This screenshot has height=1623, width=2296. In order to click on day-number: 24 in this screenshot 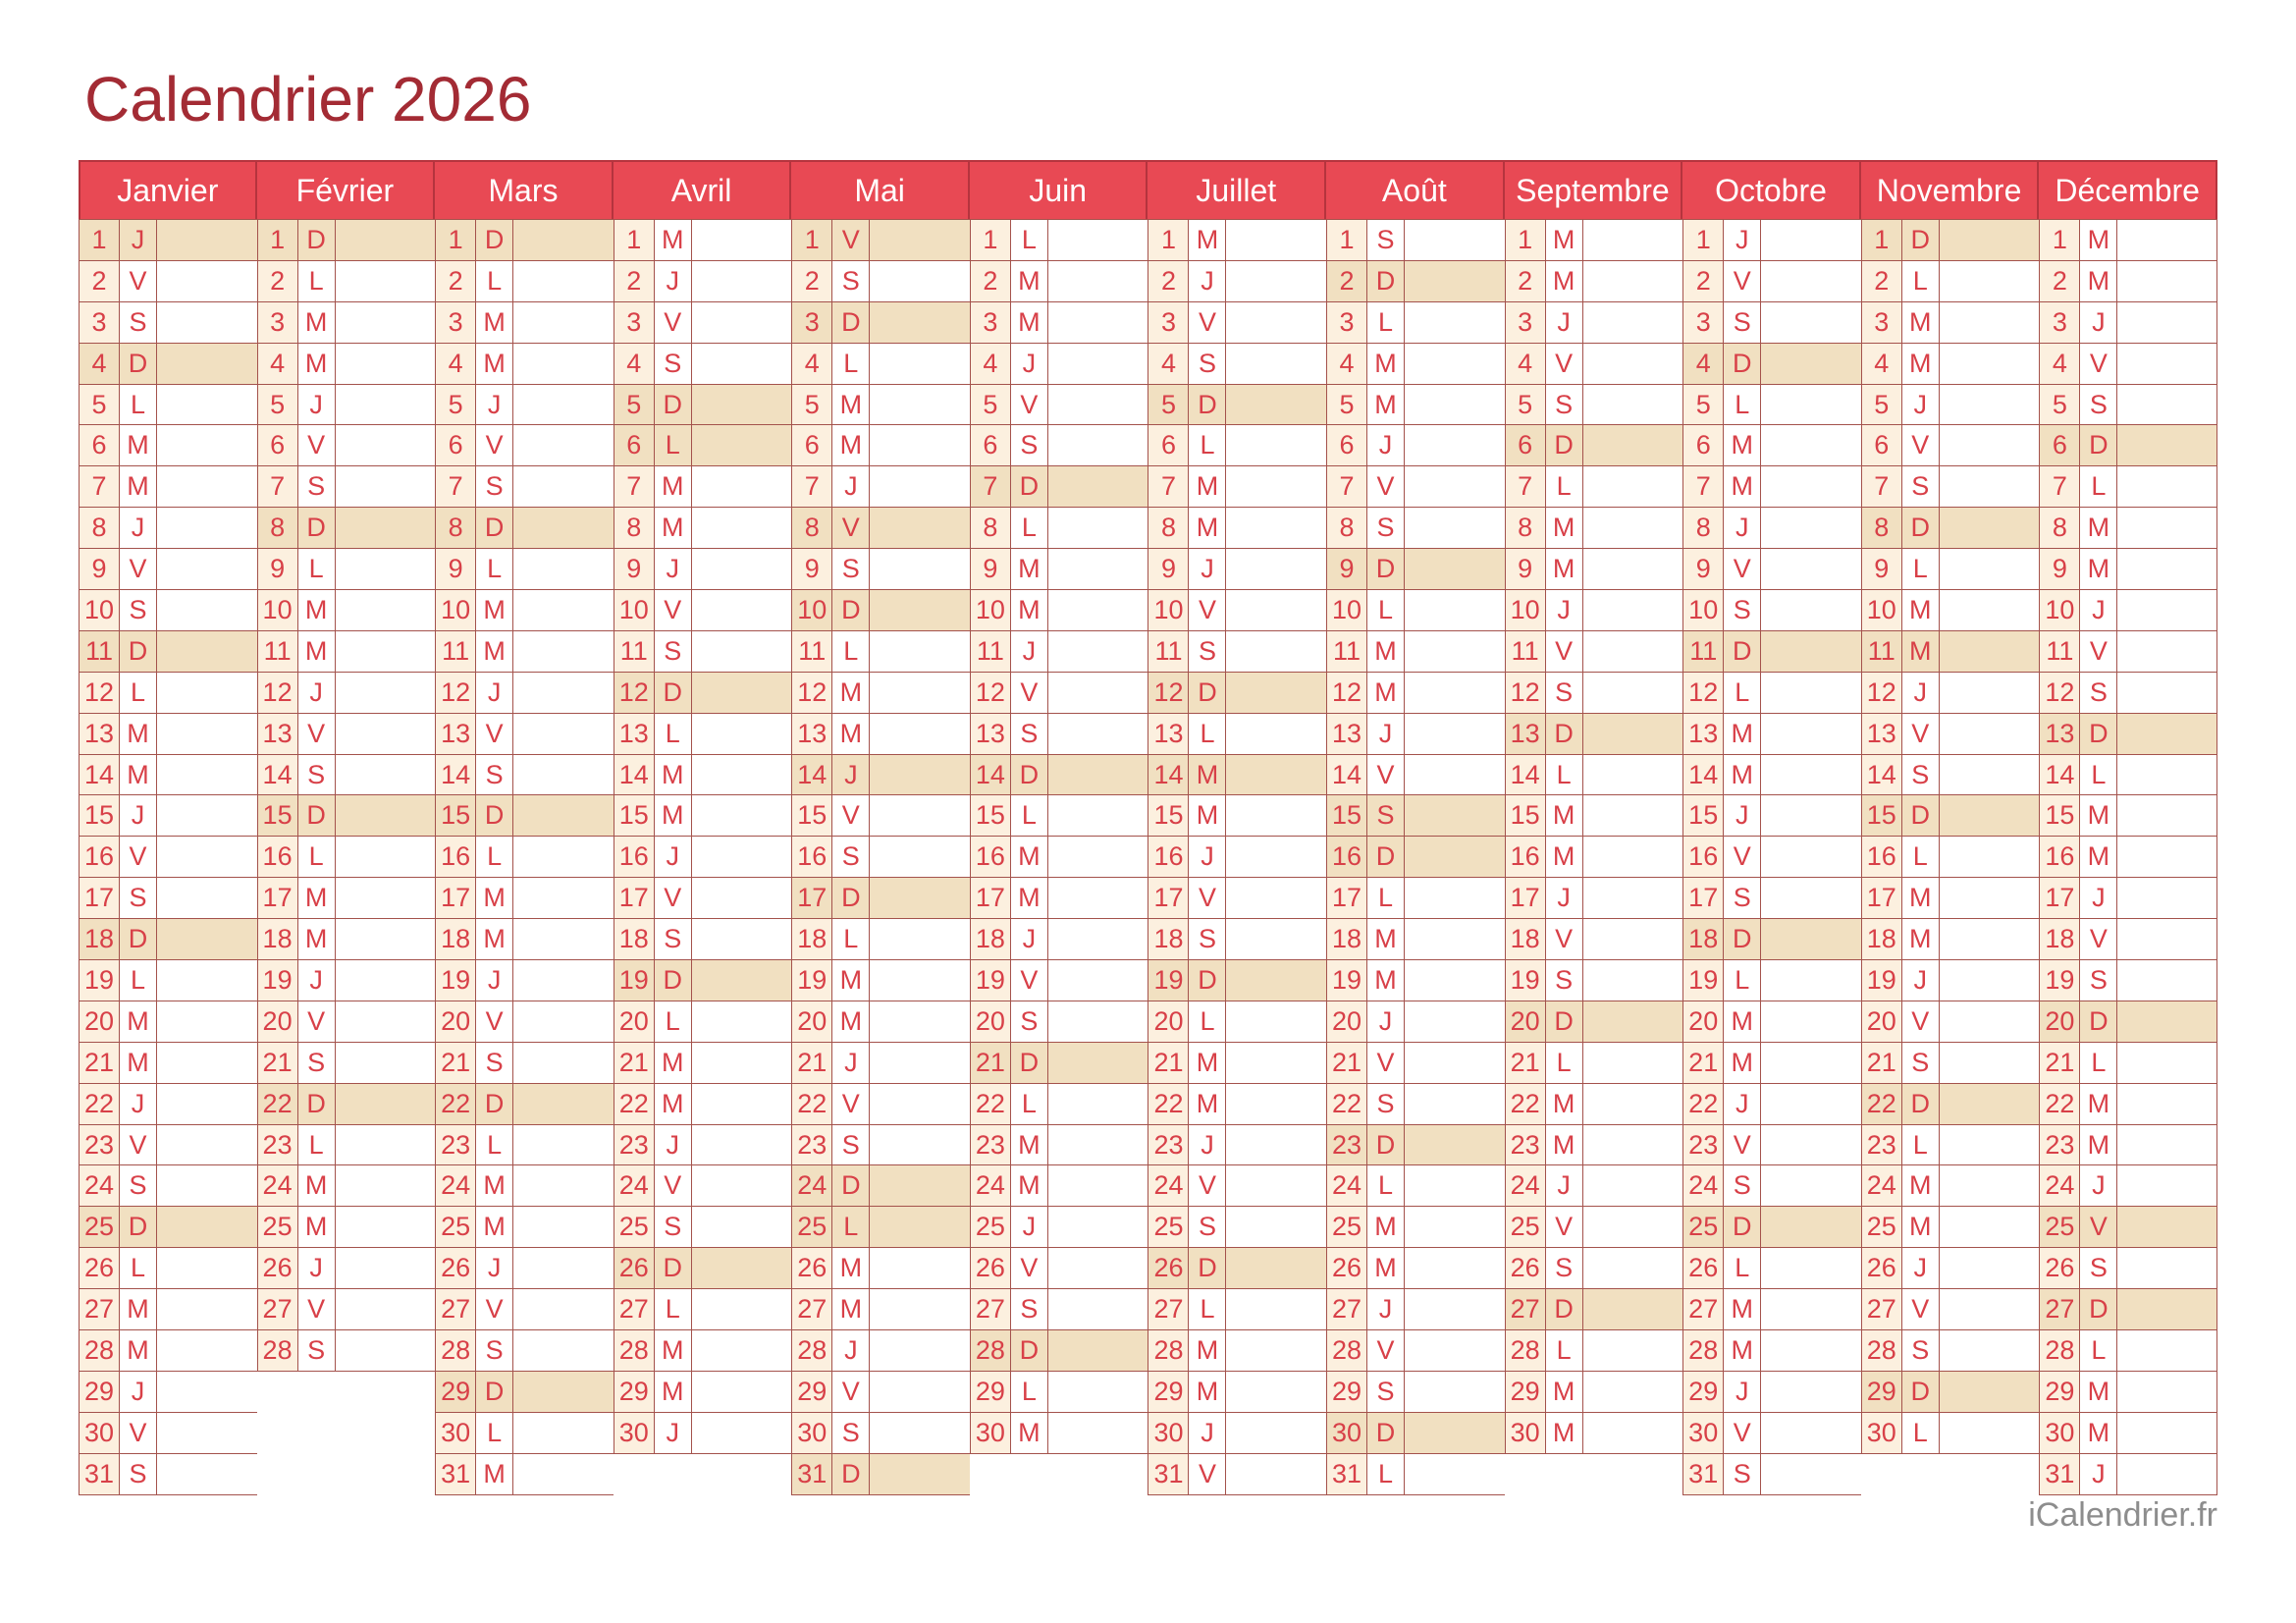, I will do `click(1525, 1186)`.